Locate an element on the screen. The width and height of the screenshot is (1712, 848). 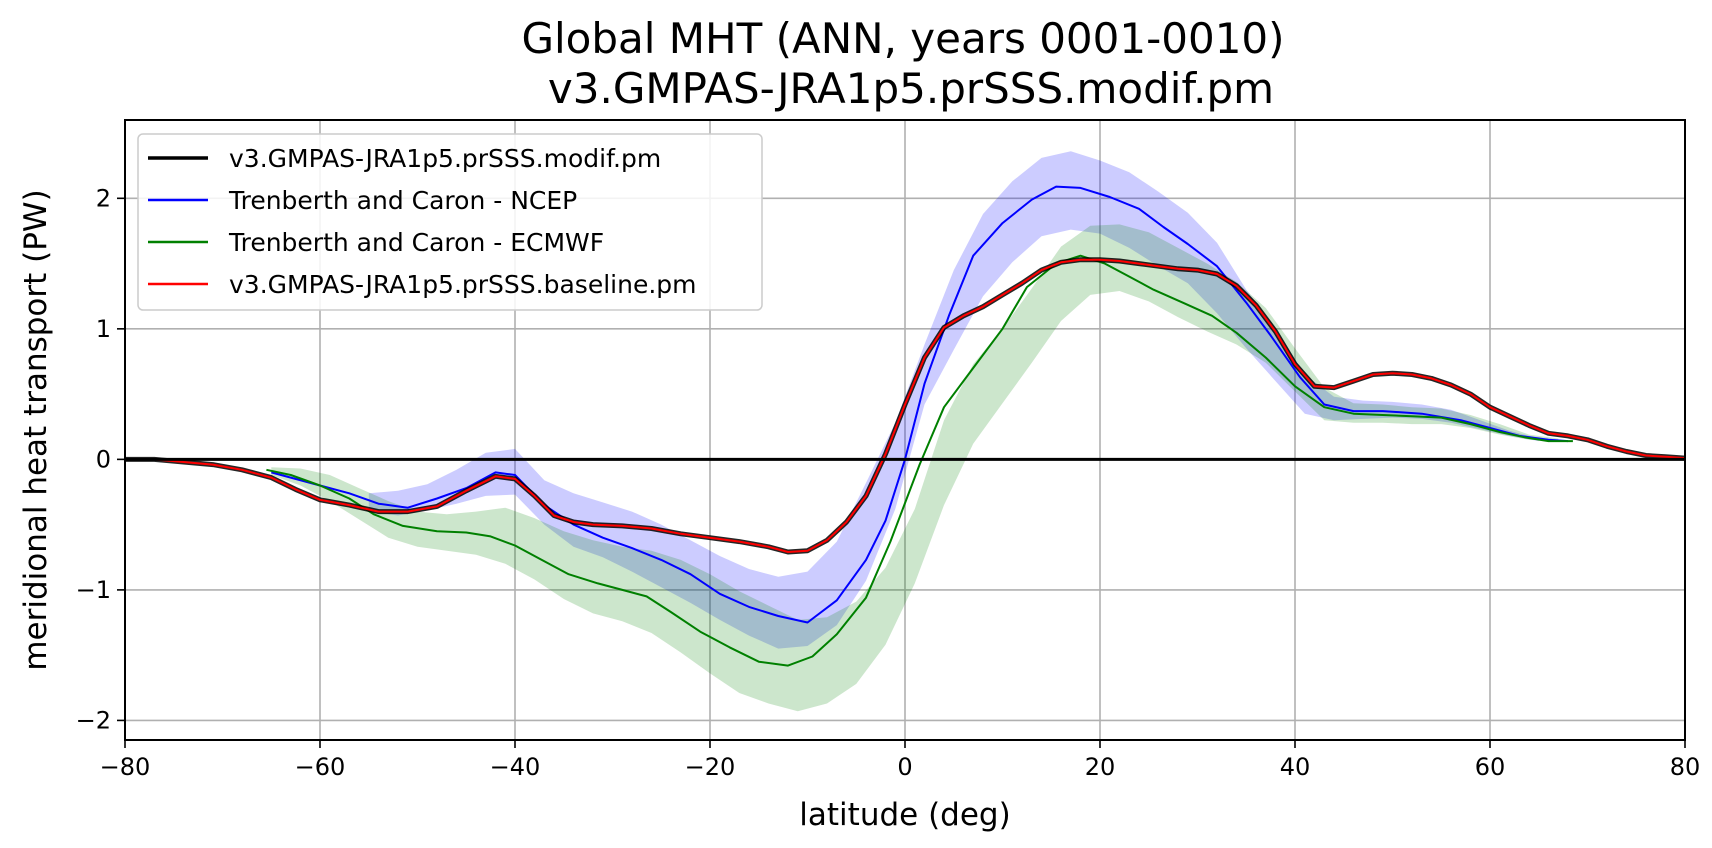
legend-box is located at coordinates (450, 222).